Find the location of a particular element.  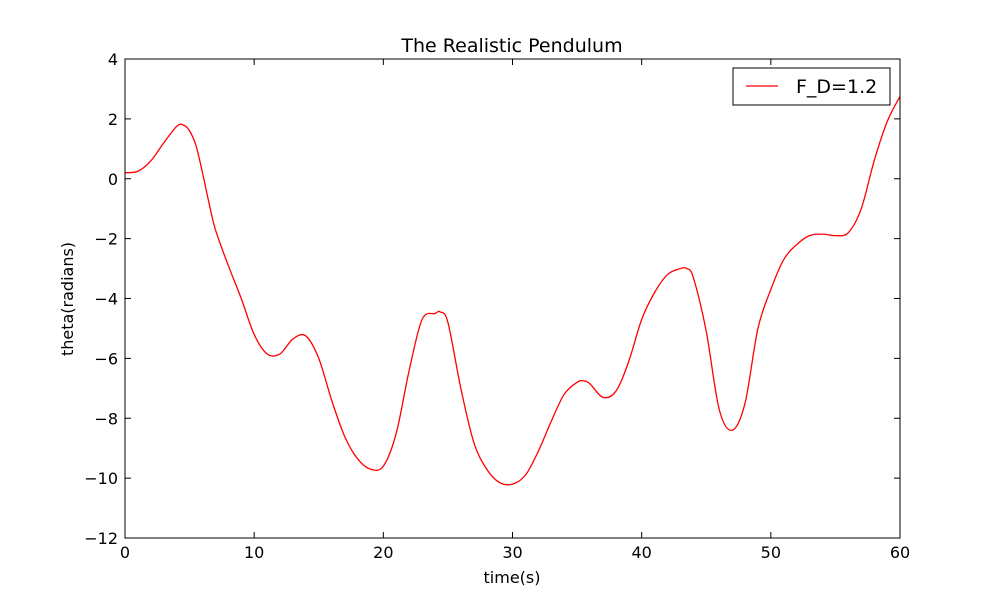

y-tick-label: −8 is located at coordinates (106, 418).